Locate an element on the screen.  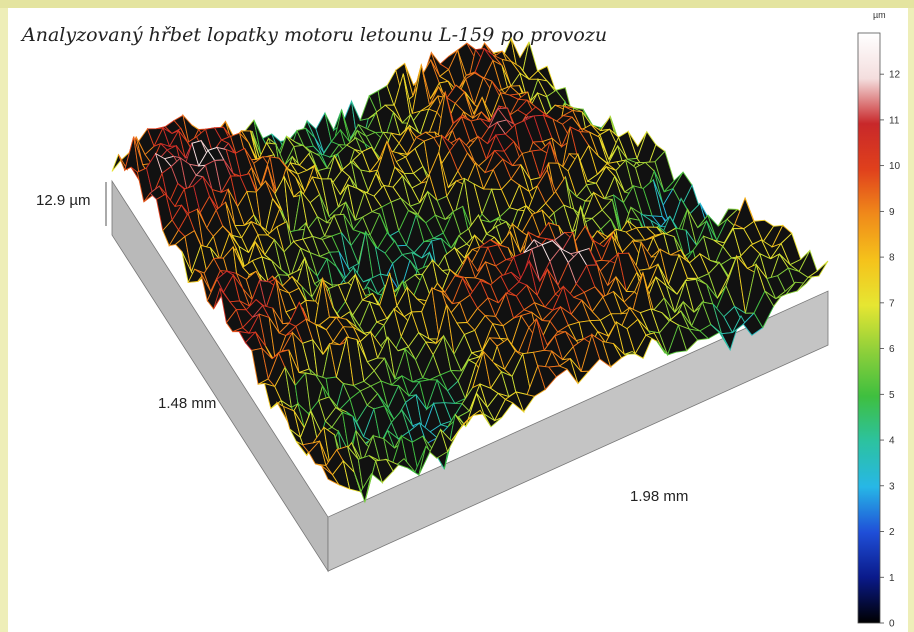
colorbar-tick-label: 10 is located at coordinates (895, 166).